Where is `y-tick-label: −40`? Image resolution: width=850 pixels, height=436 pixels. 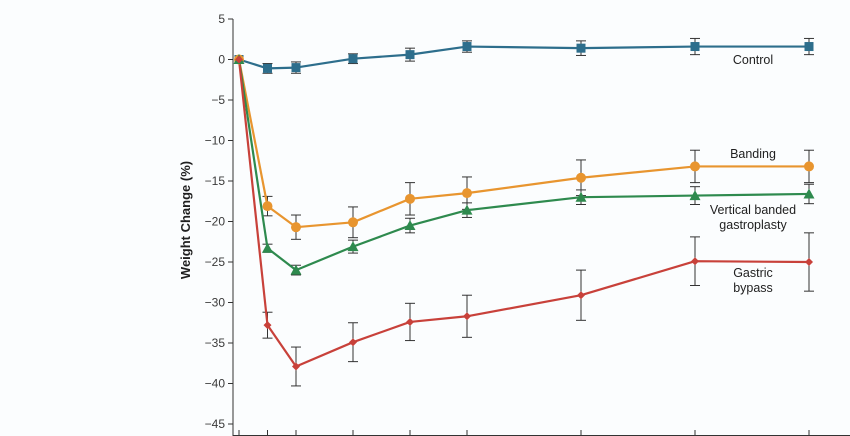
y-tick-label: −40 is located at coordinates (215, 384).